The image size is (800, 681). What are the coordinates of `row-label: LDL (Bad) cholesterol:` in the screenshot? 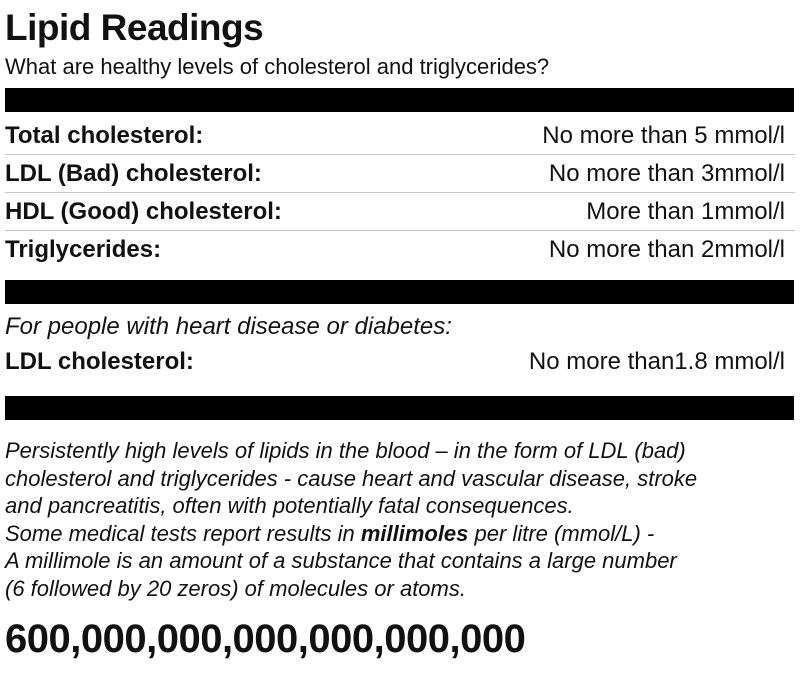 It's located at (133, 173).